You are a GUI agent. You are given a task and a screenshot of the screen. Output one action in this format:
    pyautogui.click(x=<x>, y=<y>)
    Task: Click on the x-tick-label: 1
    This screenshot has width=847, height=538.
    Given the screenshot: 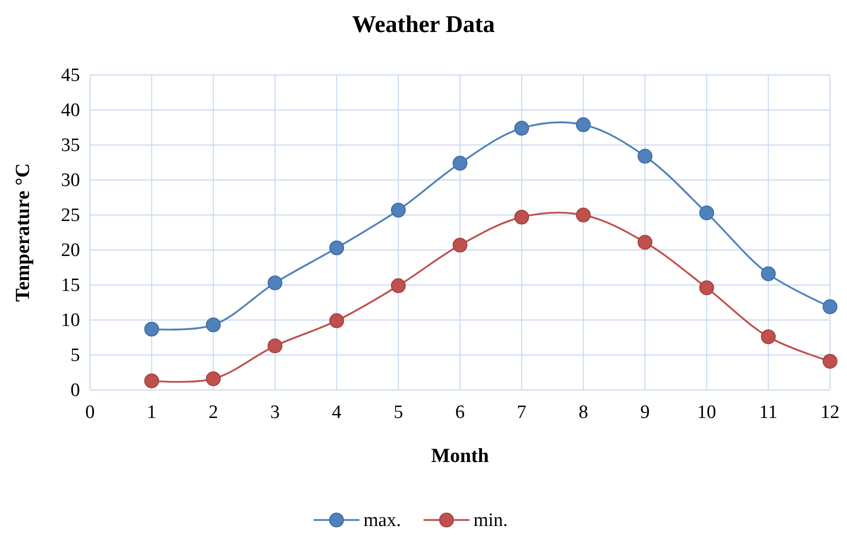 What is the action you would take?
    pyautogui.click(x=151, y=412)
    